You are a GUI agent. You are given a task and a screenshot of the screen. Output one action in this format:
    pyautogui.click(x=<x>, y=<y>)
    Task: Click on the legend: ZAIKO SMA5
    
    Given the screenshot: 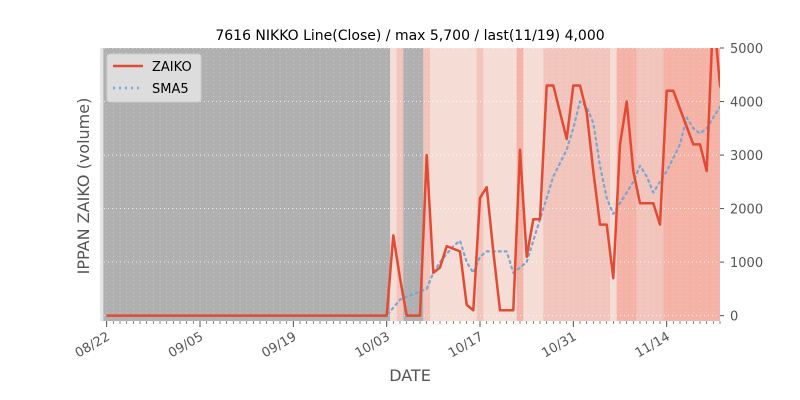 What is the action you would take?
    pyautogui.click(x=154, y=78)
    